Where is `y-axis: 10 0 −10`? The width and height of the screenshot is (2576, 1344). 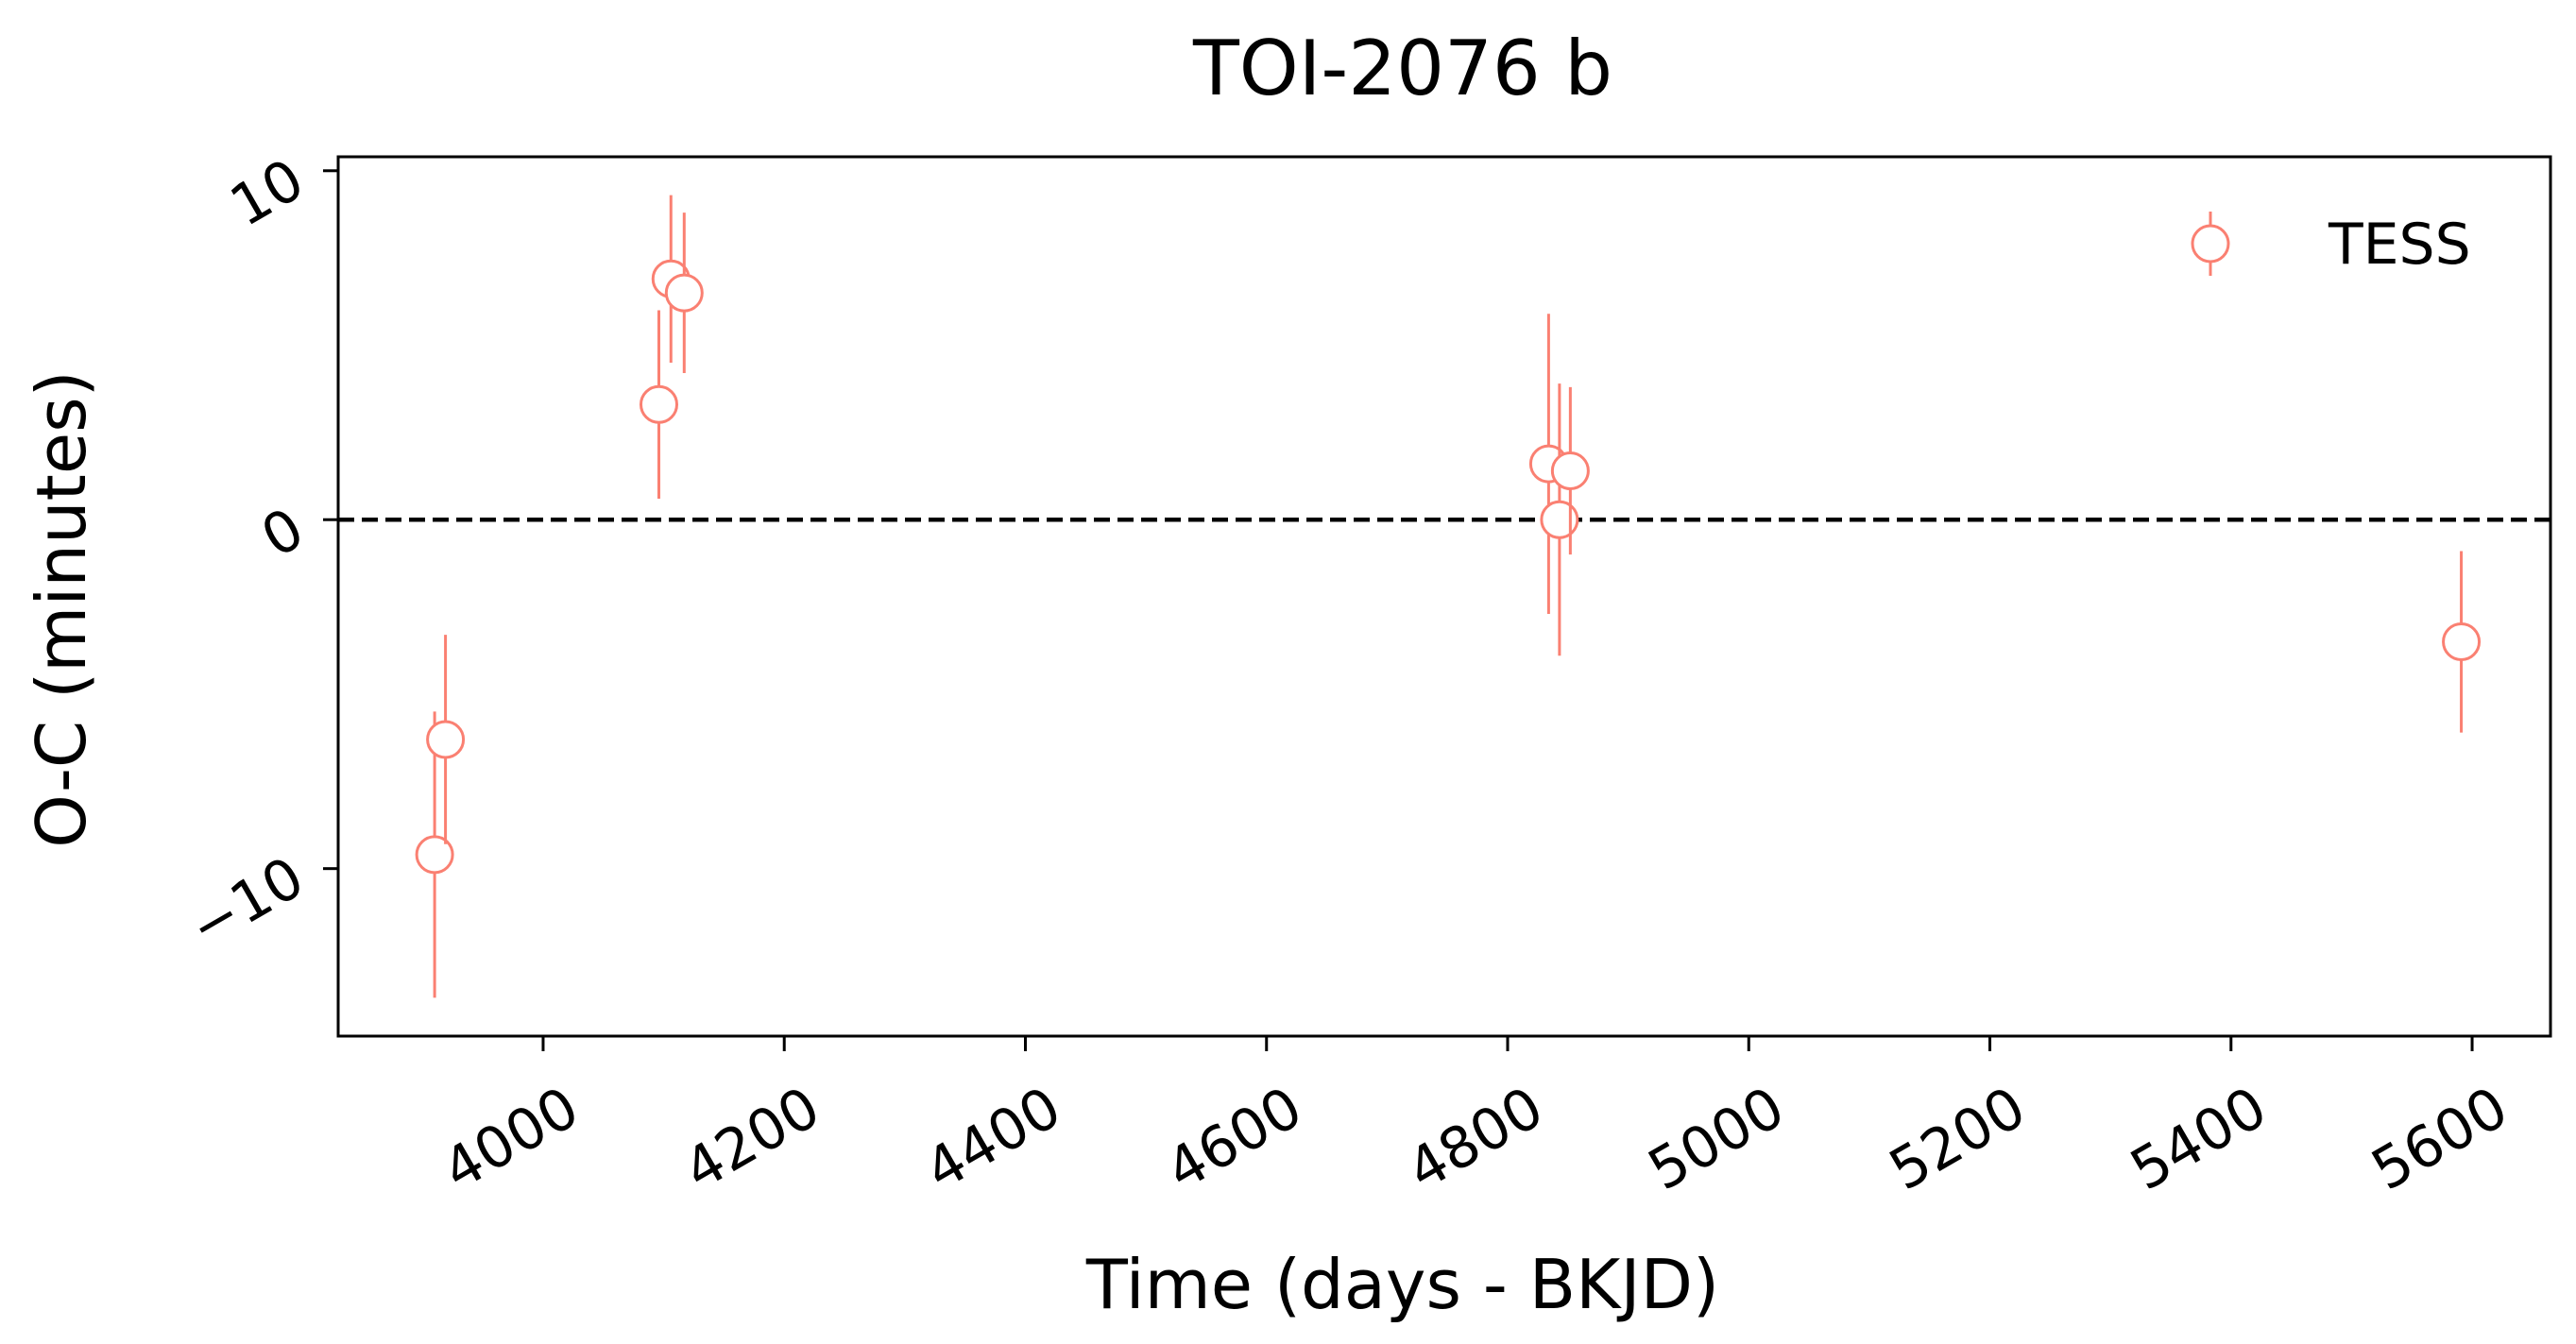
y-axis: 10 0 −10 is located at coordinates (258, 553).